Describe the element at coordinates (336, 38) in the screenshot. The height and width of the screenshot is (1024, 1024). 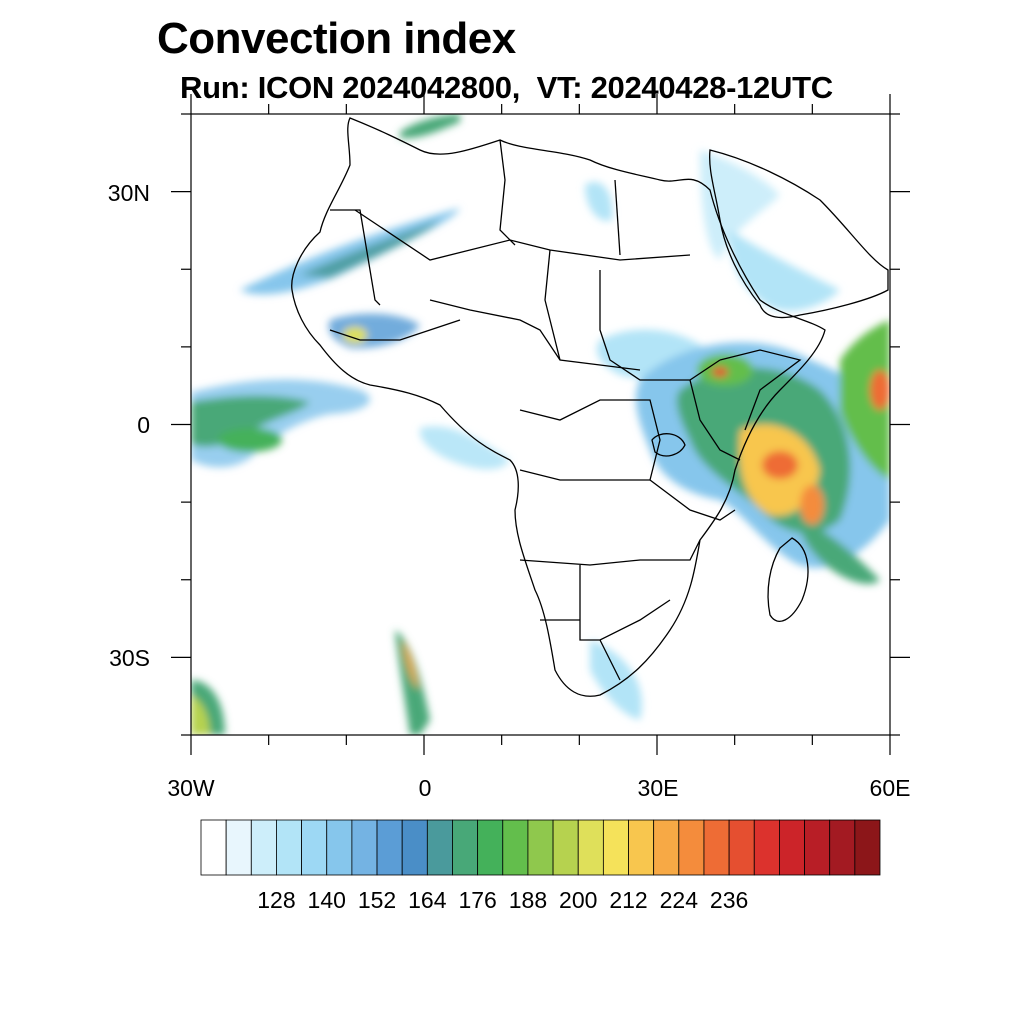
I see `chart-title: Convection index` at that location.